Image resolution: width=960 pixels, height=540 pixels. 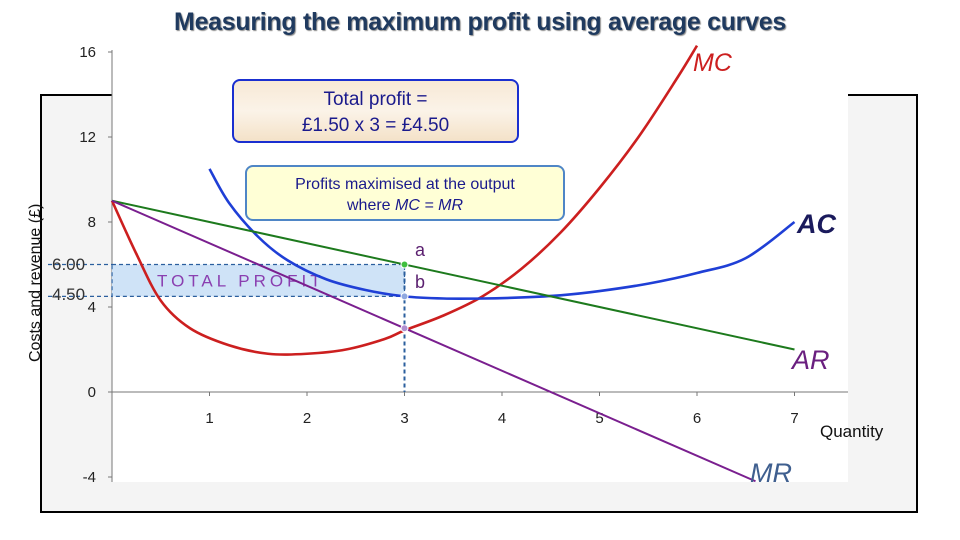 What do you see at coordinates (404, 264) in the screenshot?
I see `point-a` at bounding box center [404, 264].